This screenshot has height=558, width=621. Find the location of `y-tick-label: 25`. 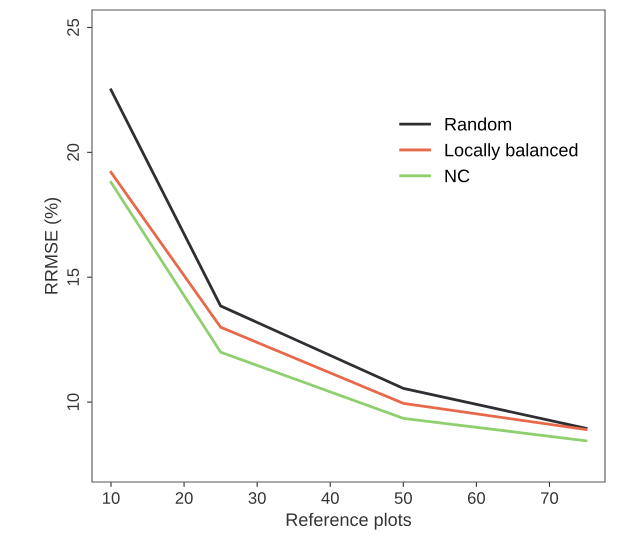

y-tick-label: 25 is located at coordinates (73, 27).